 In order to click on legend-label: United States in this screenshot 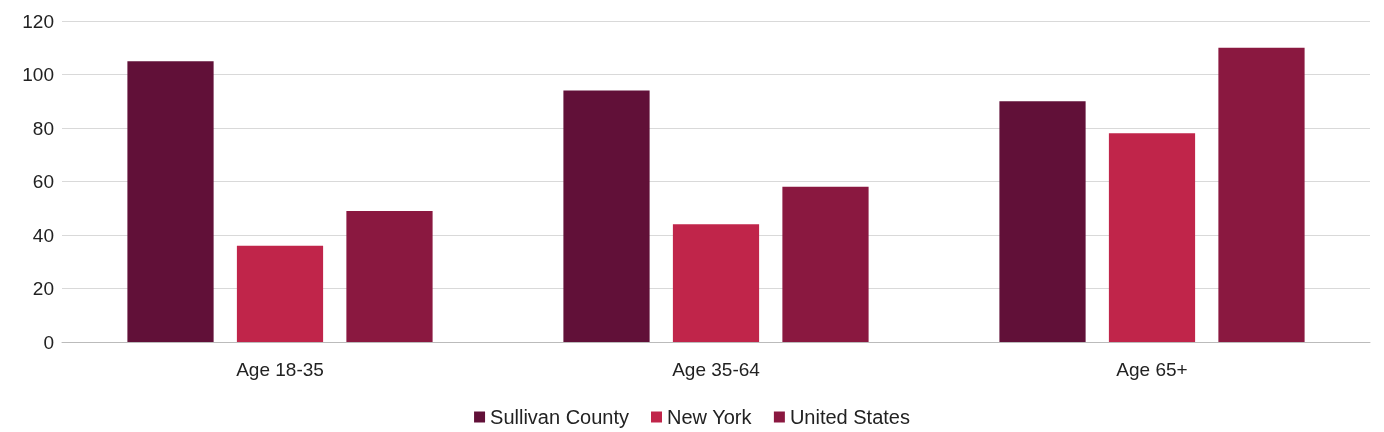, I will do `click(849, 417)`.